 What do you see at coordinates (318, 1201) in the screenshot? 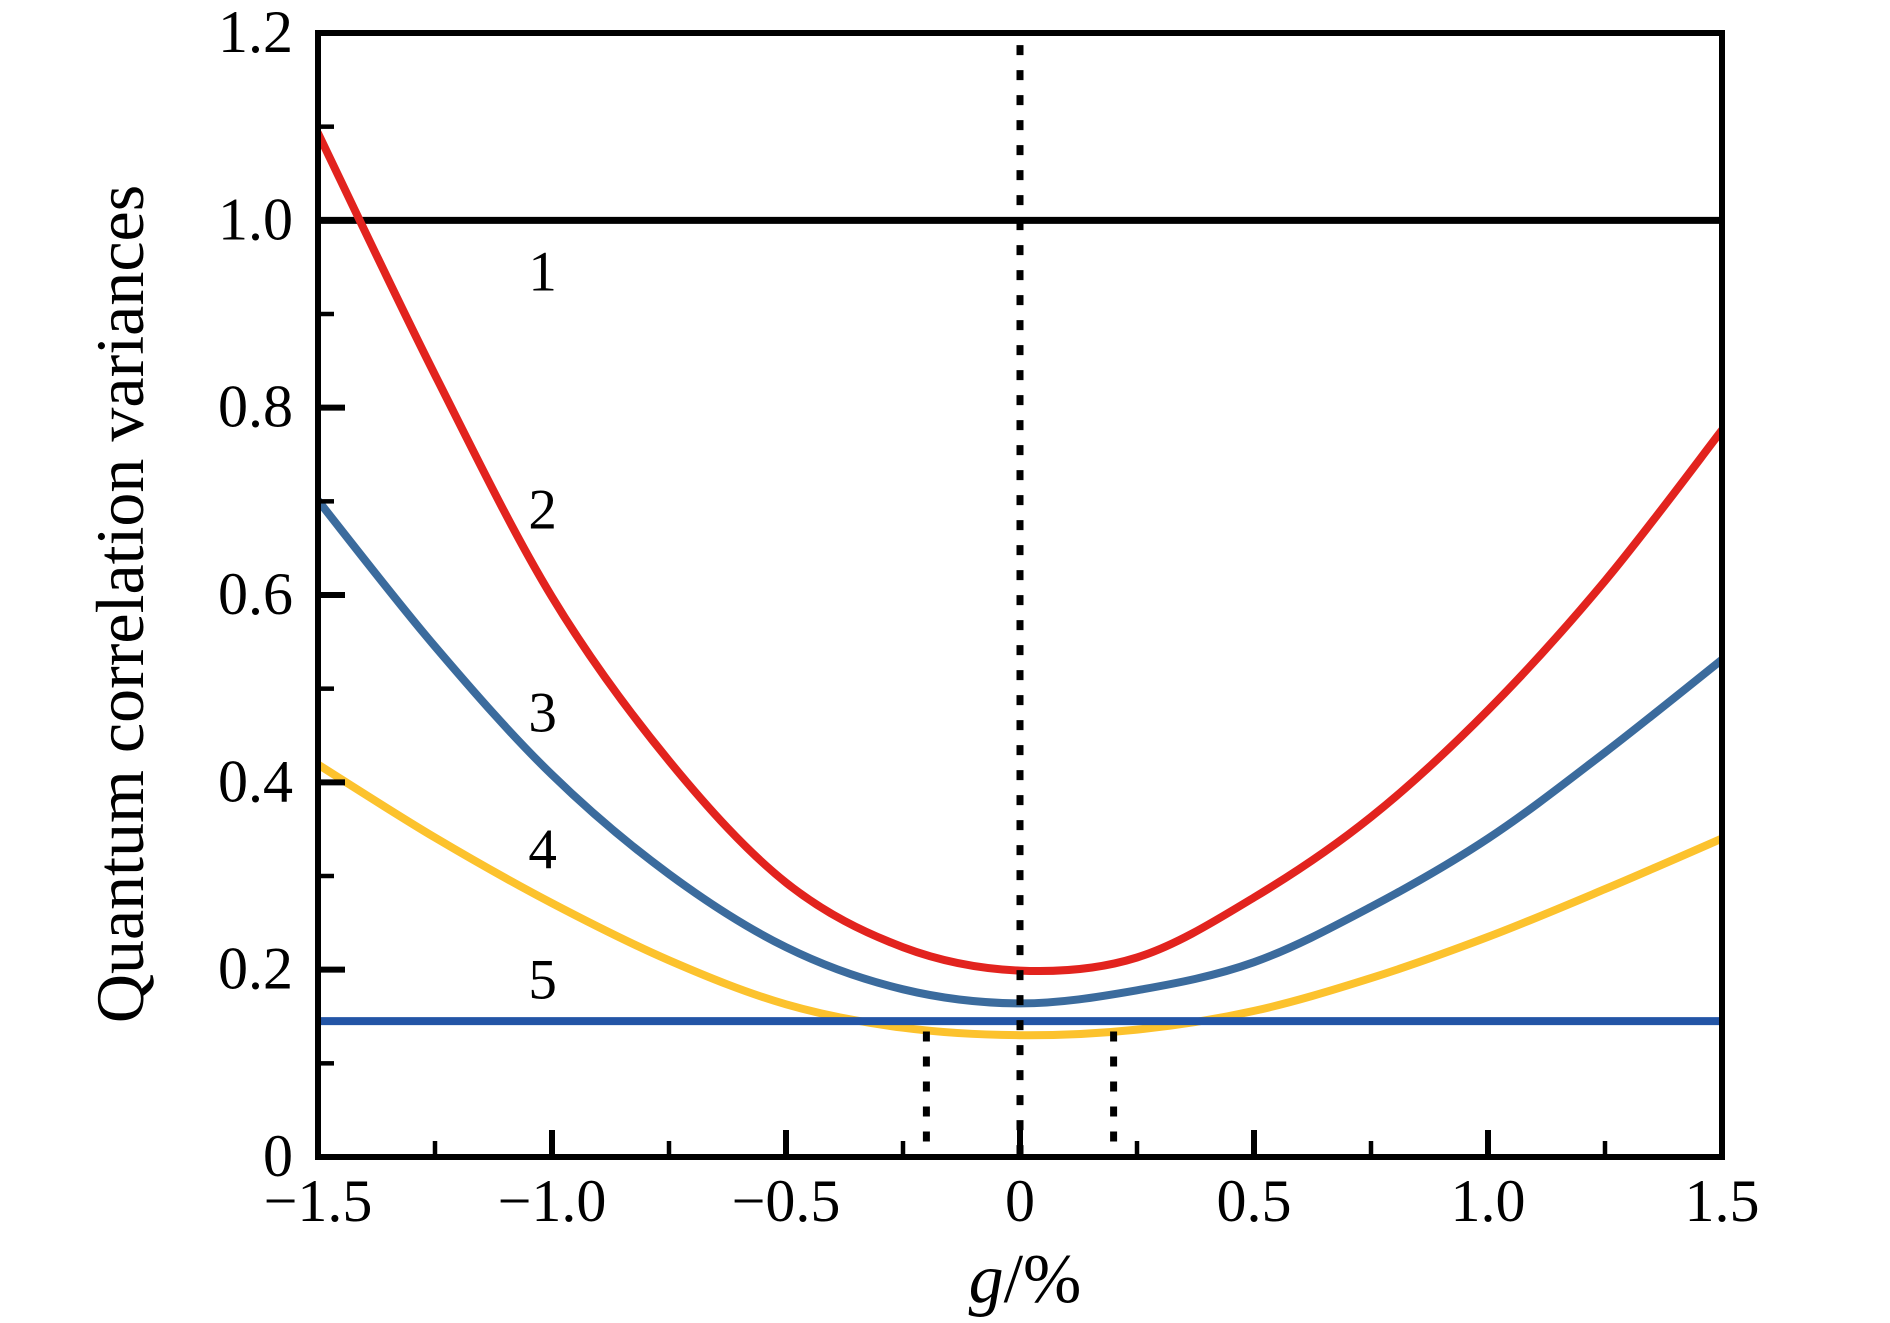
I see `x-tick-label: −1.5` at bounding box center [318, 1201].